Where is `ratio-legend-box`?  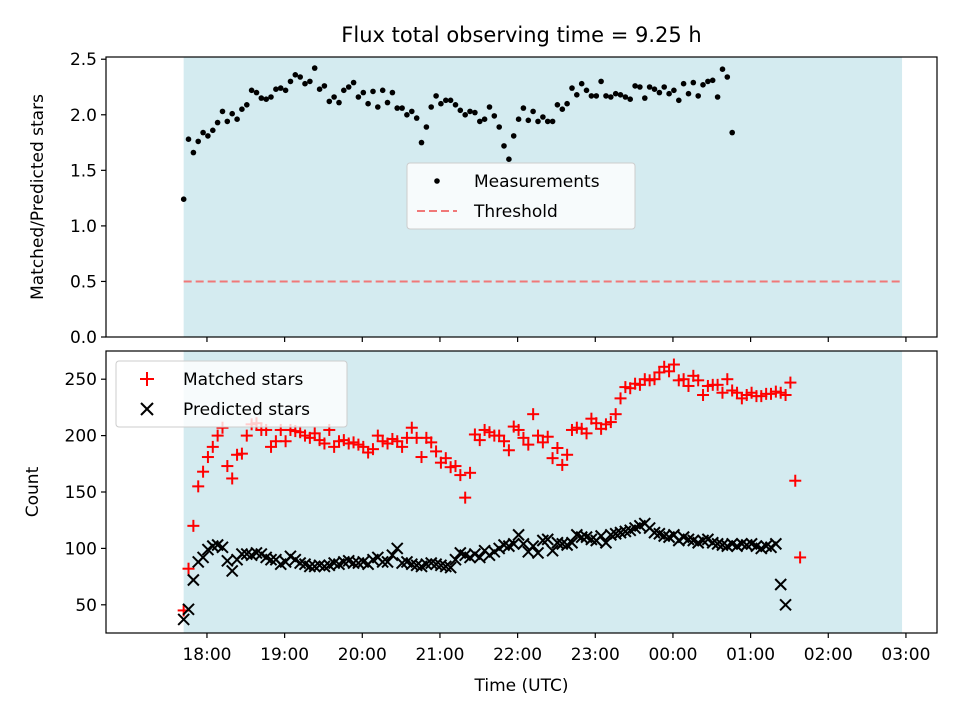 ratio-legend-box is located at coordinates (521, 196).